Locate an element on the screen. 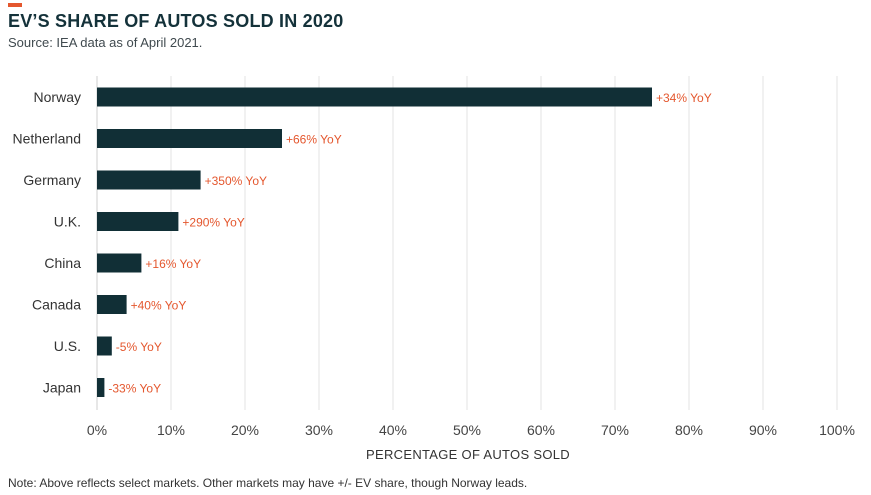 Image resolution: width=871 pixels, height=495 pixels. category-label: Norway is located at coordinates (57, 97).